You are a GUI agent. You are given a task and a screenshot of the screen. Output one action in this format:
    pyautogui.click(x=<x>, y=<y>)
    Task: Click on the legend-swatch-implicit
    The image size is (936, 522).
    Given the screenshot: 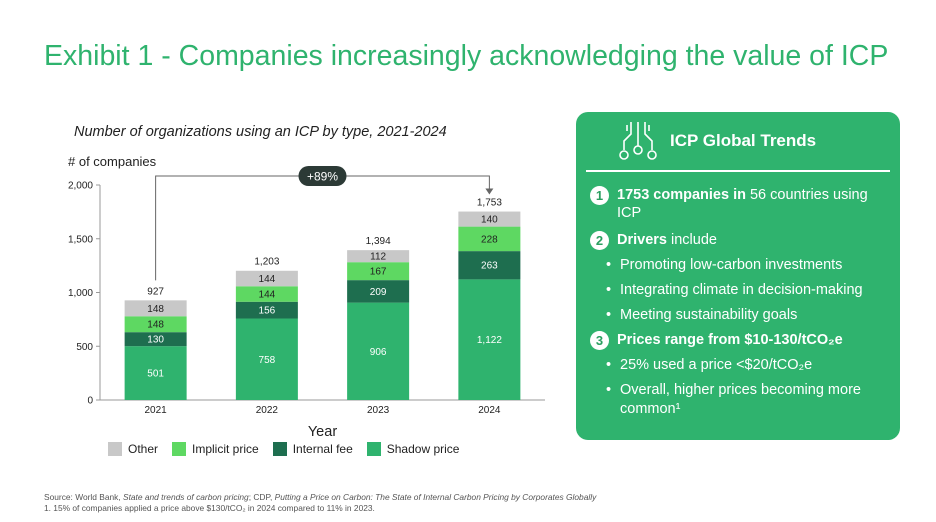 What is the action you would take?
    pyautogui.click(x=179, y=449)
    